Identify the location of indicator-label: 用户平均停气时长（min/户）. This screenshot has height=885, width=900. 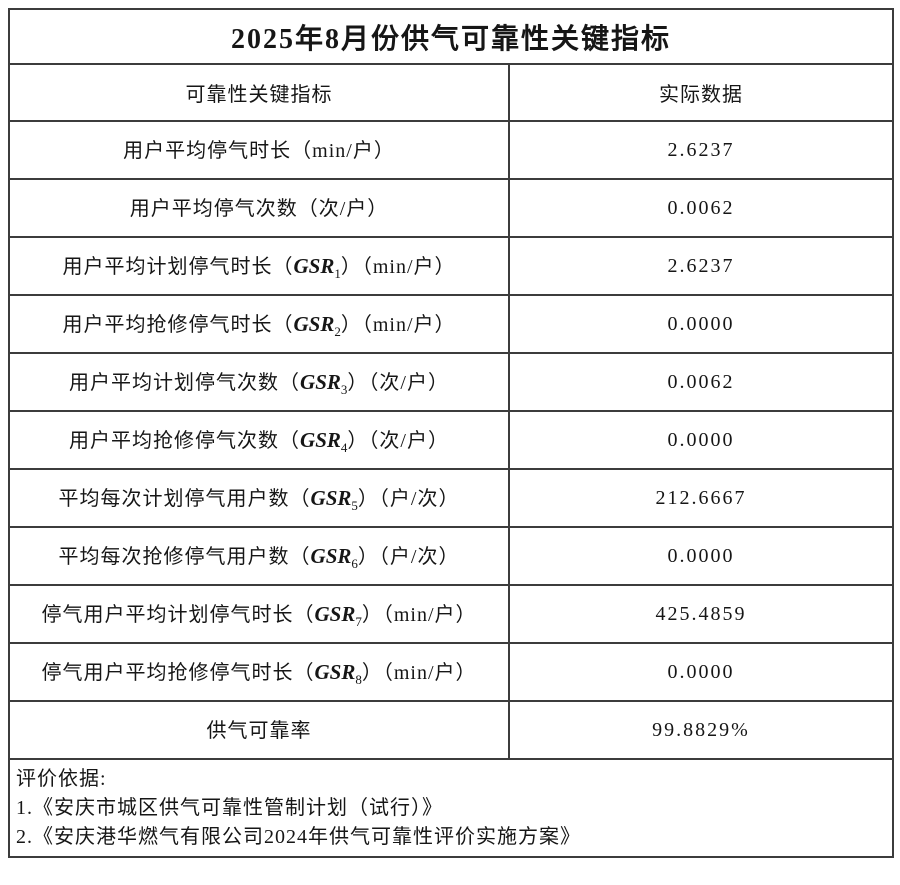
(259, 150).